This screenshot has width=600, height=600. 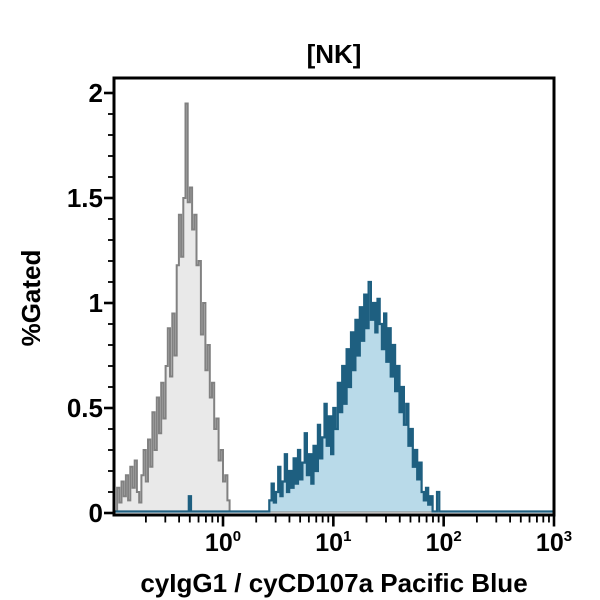 I want to click on y-axis-label: %Gated, so click(x=31, y=298).